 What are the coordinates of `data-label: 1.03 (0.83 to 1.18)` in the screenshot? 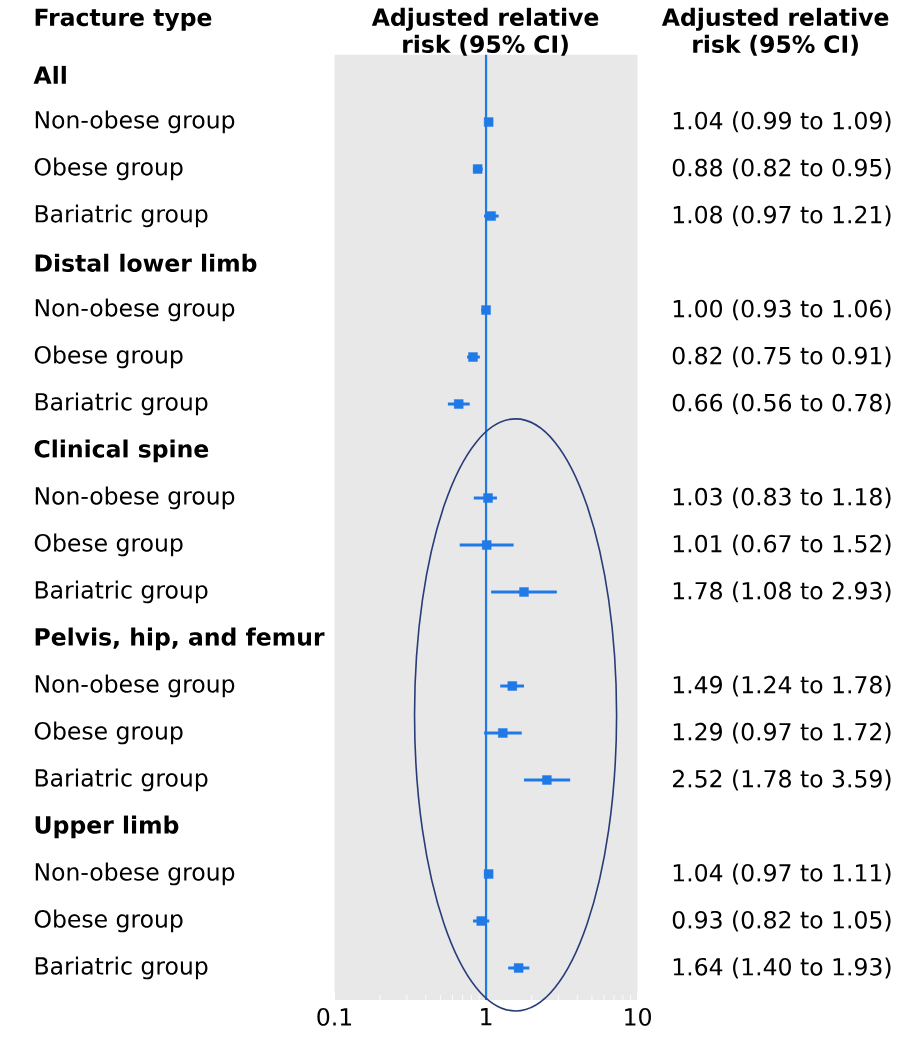 It's located at (782, 498).